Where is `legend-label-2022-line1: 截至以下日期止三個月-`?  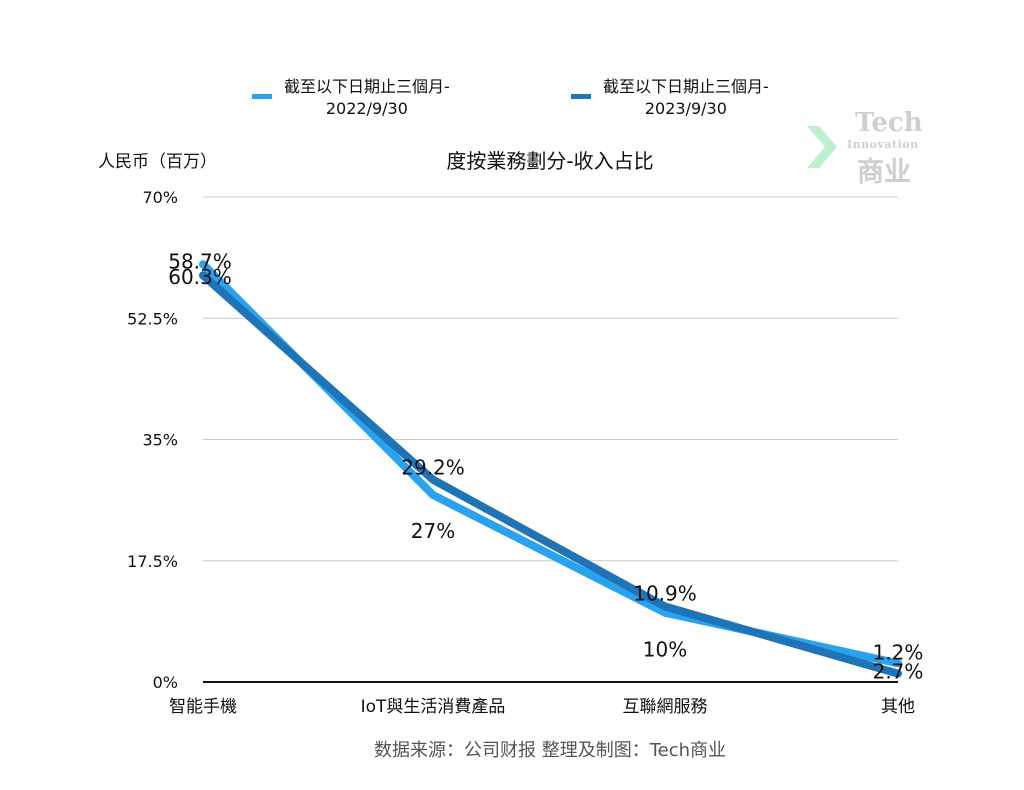 legend-label-2022-line1: 截至以下日期止三個月- is located at coordinates (367, 86).